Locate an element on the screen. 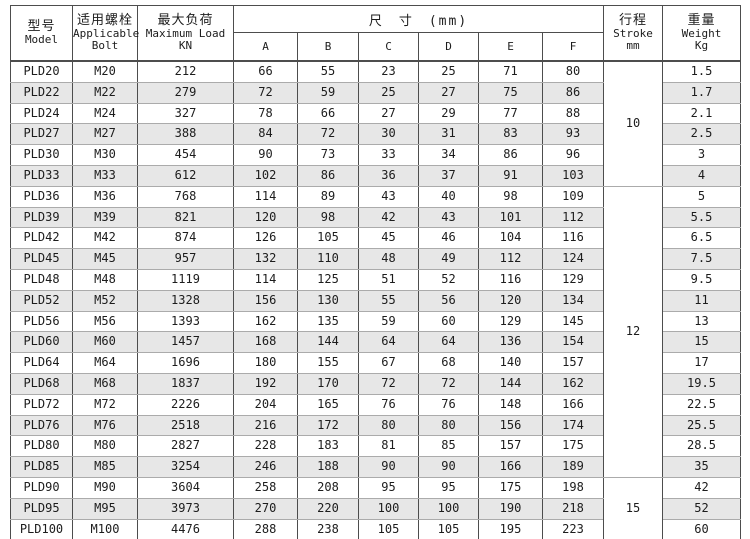 This screenshot has width=750, height=539. cell-max-load: 957 is located at coordinates (185, 259).